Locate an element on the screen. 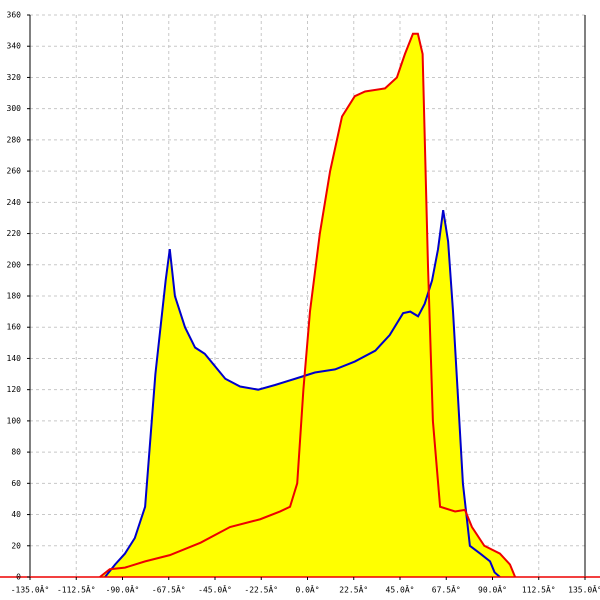  y-tick-label: 60 is located at coordinates (16, 483).